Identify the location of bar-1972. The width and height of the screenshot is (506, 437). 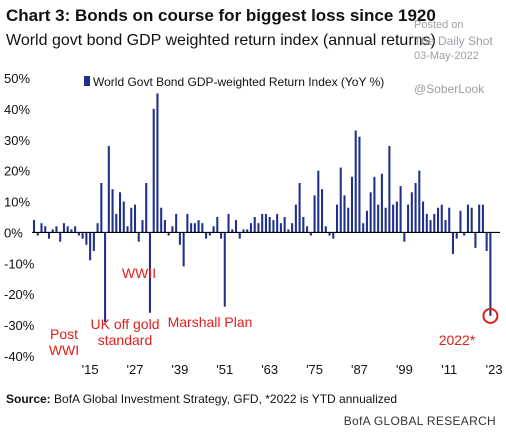
(303, 225).